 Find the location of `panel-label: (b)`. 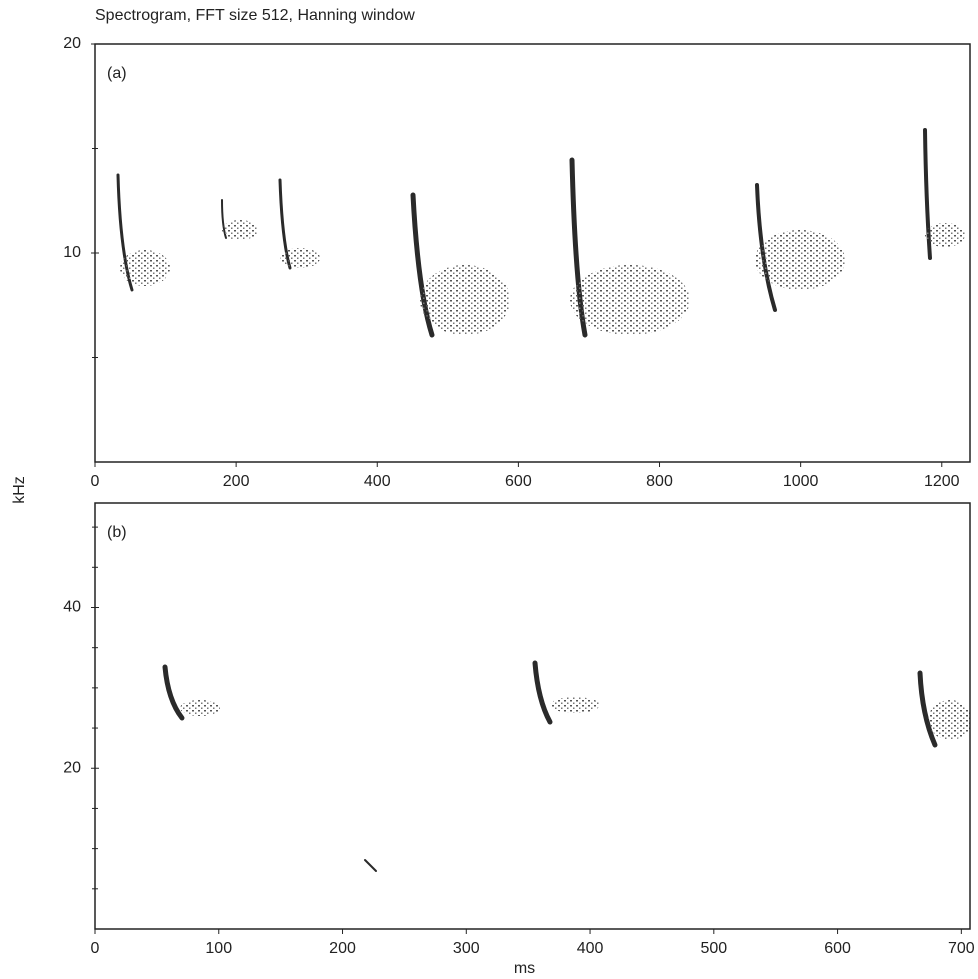

panel-label: (b) is located at coordinates (117, 532).